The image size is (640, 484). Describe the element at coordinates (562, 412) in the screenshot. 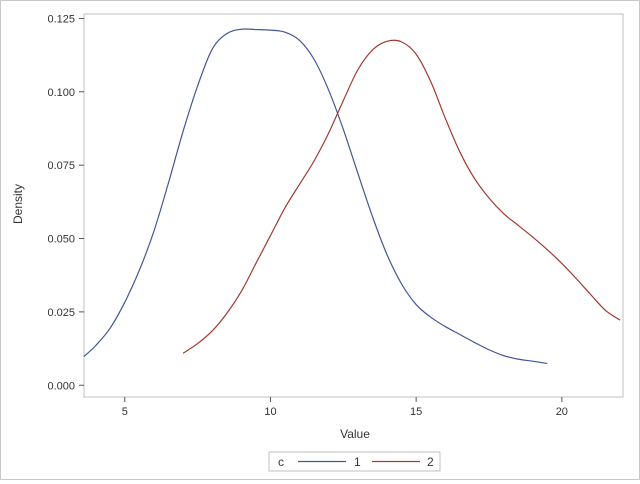

I see `x-tick-label: 20` at that location.